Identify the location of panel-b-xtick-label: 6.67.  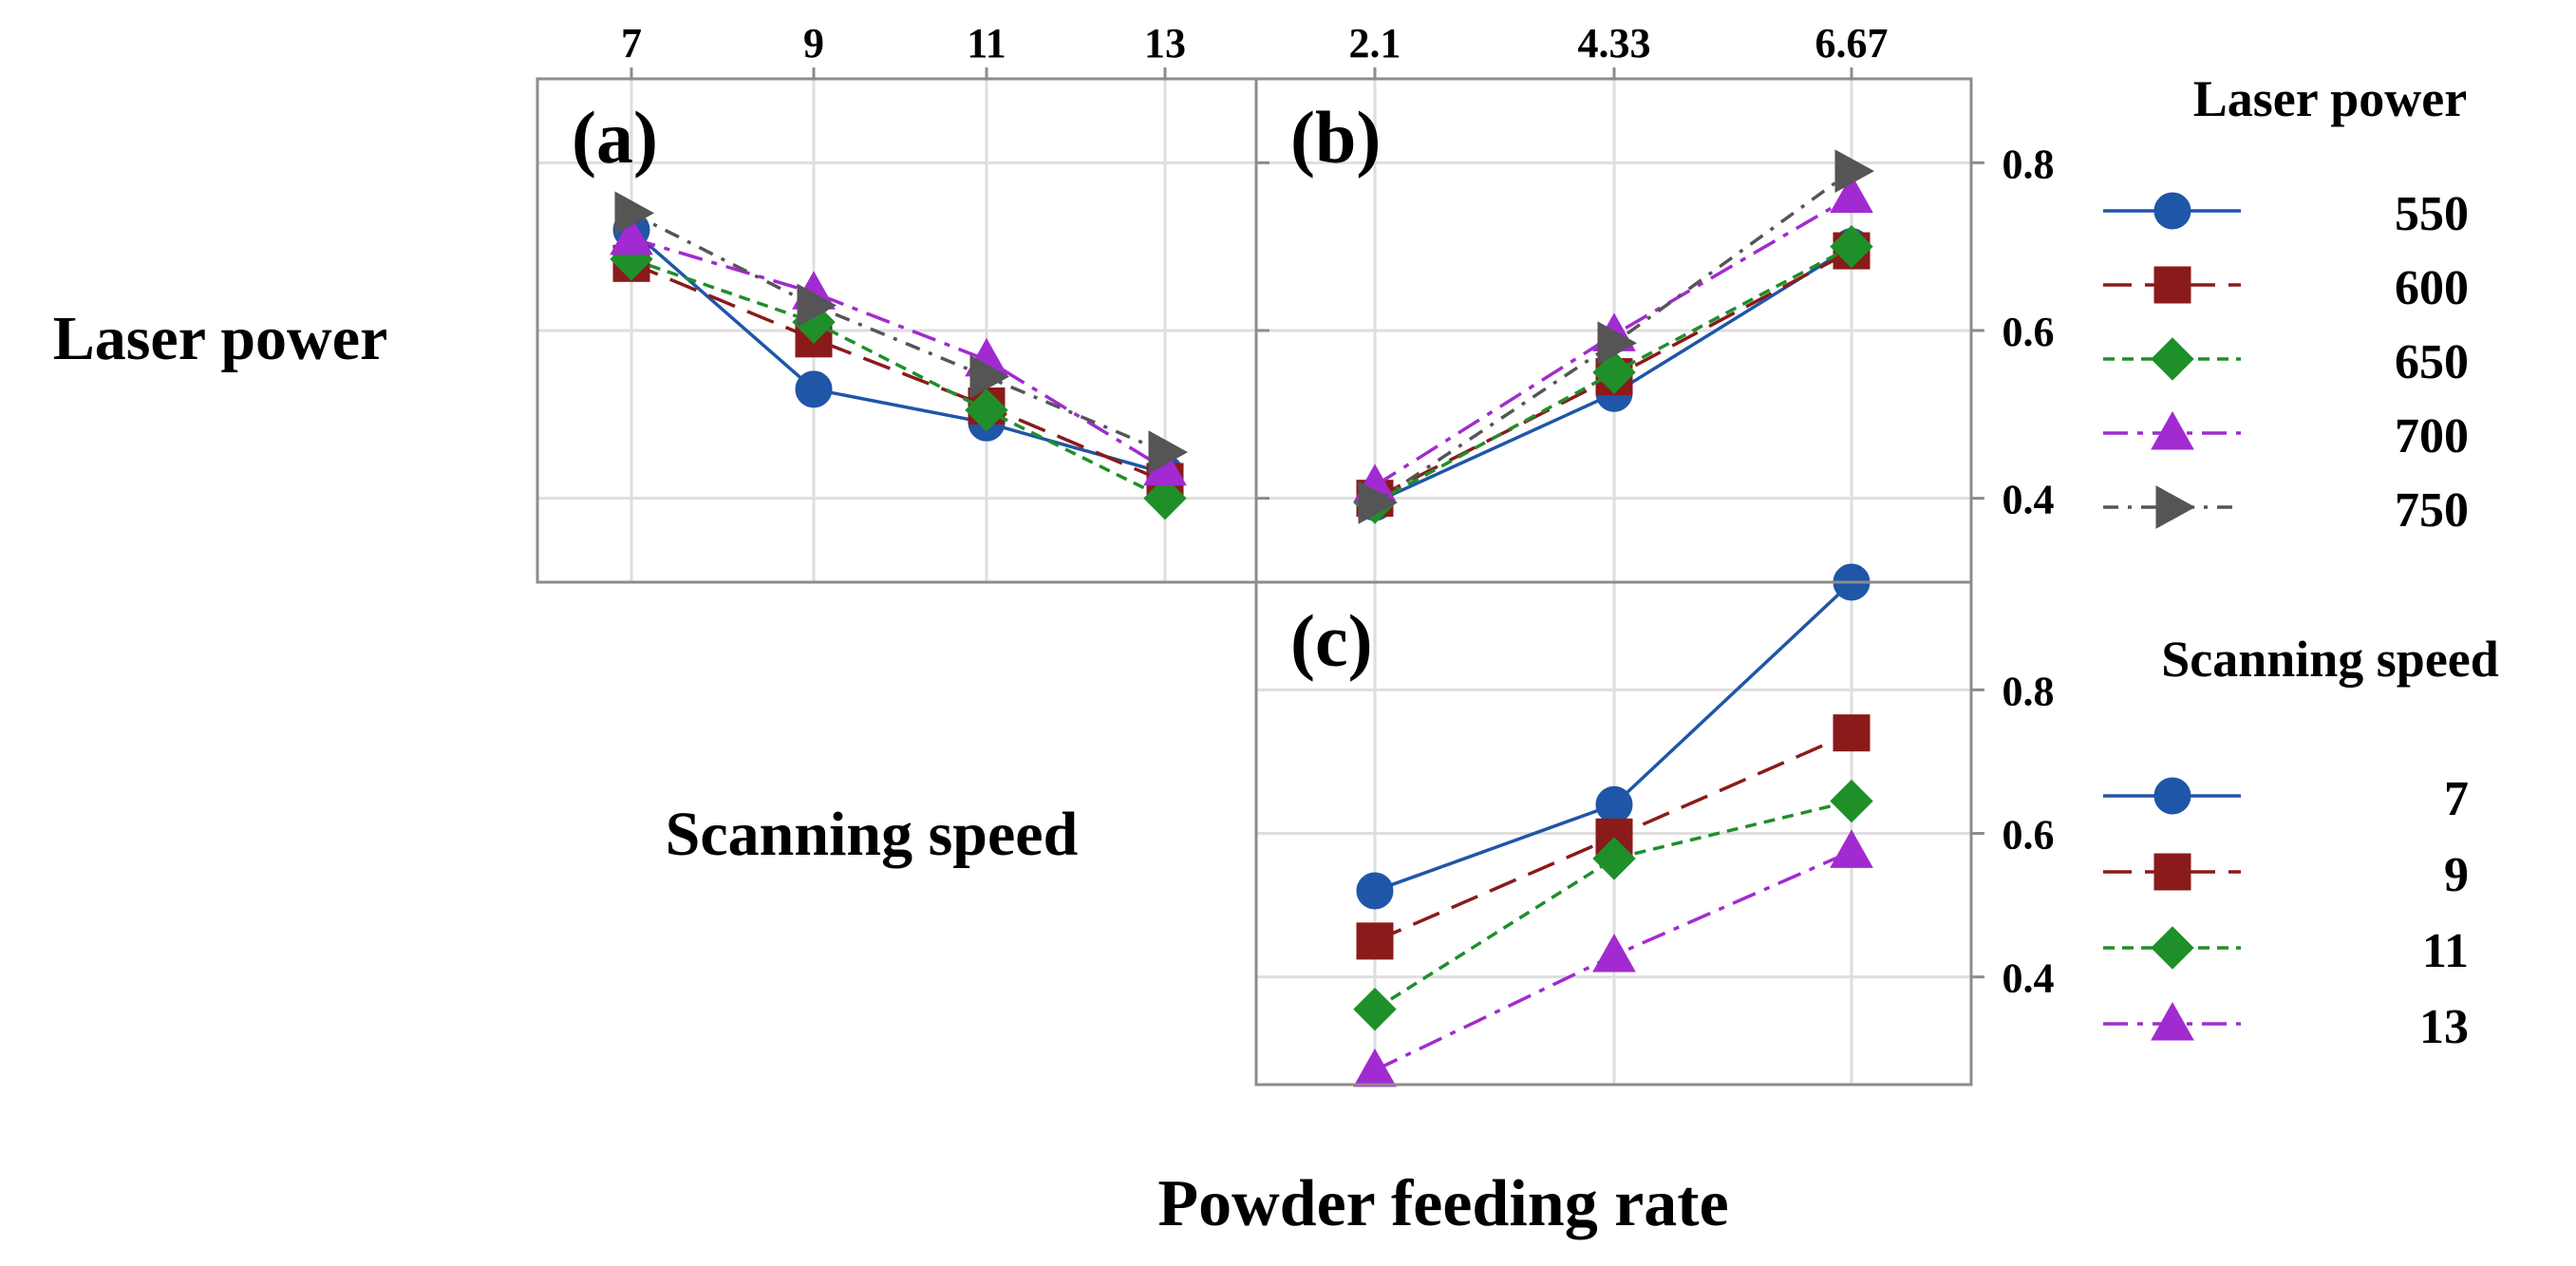
(1852, 43).